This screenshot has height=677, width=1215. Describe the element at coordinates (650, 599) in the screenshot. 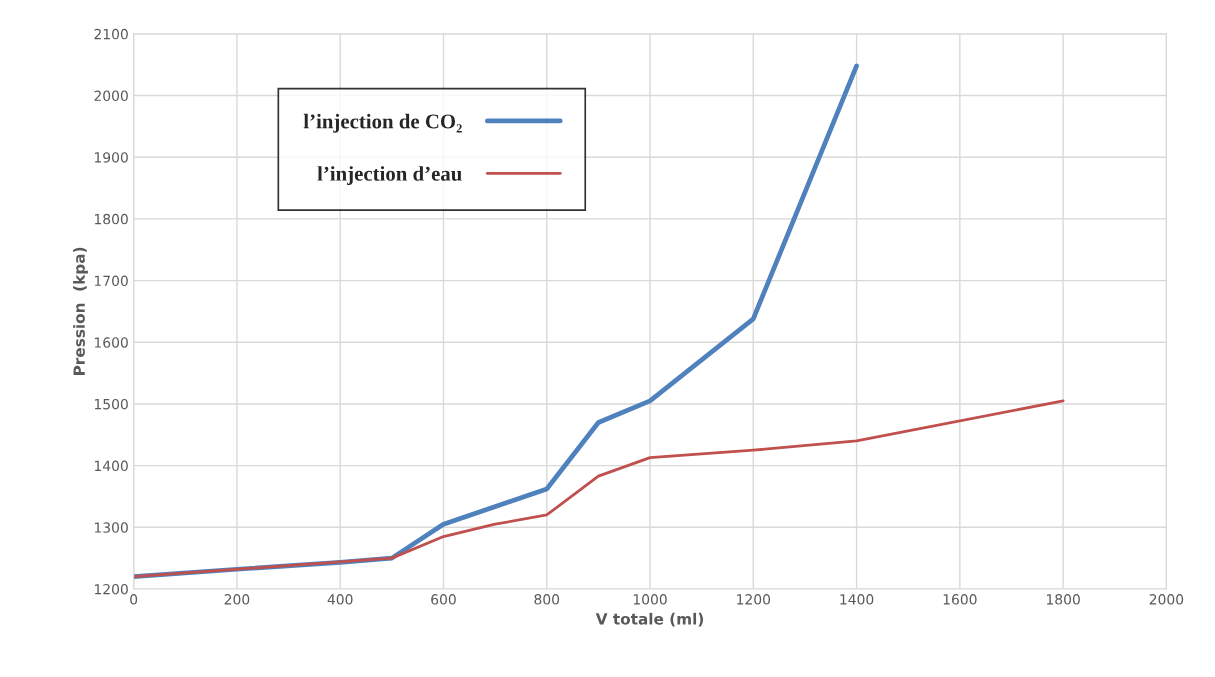

I see `x-tick-label: 1000` at that location.